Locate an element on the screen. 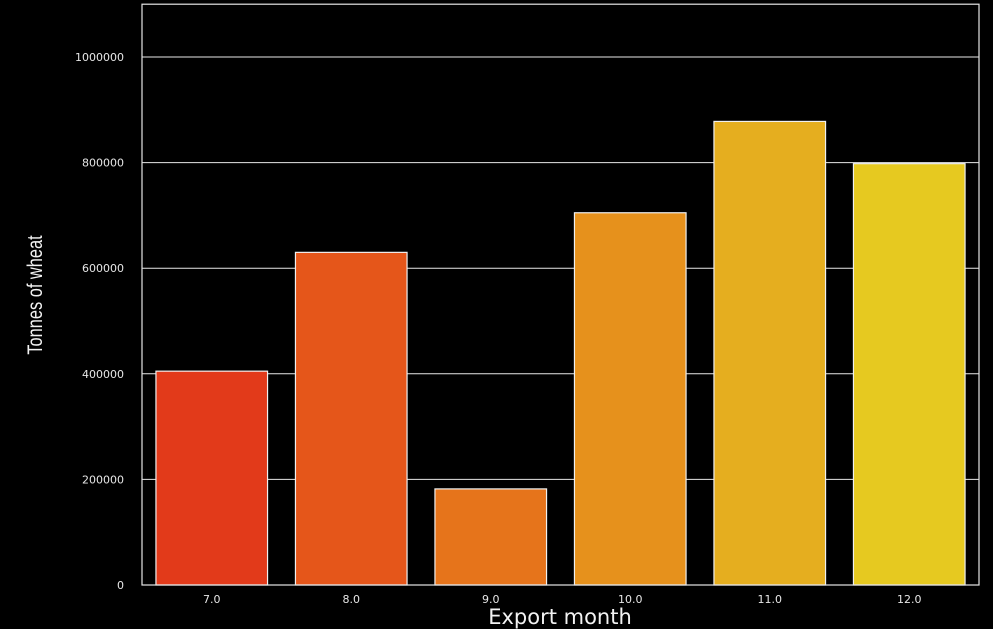 The height and width of the screenshot is (629, 993). y-axis-label: Tonnes of wheat is located at coordinates (34, 295).